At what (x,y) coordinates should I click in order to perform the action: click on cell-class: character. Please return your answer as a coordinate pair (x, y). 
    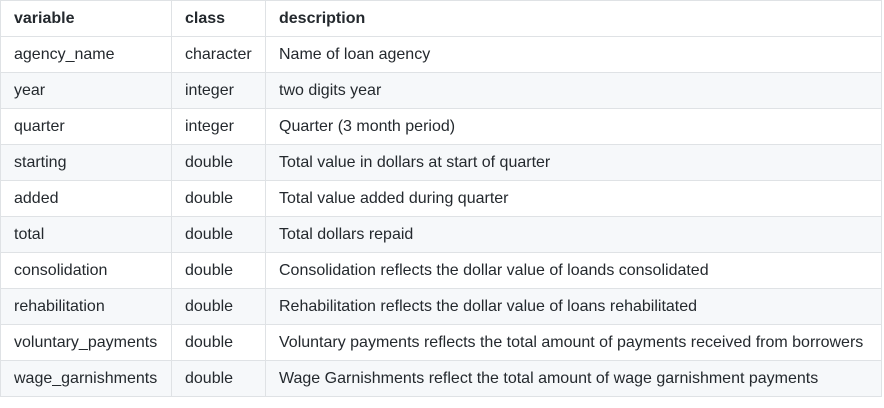
    Looking at the image, I should click on (218, 54).